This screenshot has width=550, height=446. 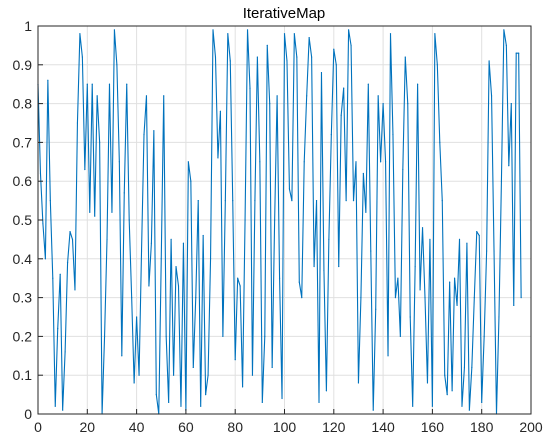 What do you see at coordinates (23, 298) in the screenshot?
I see `y-tick-label: 0.3` at bounding box center [23, 298].